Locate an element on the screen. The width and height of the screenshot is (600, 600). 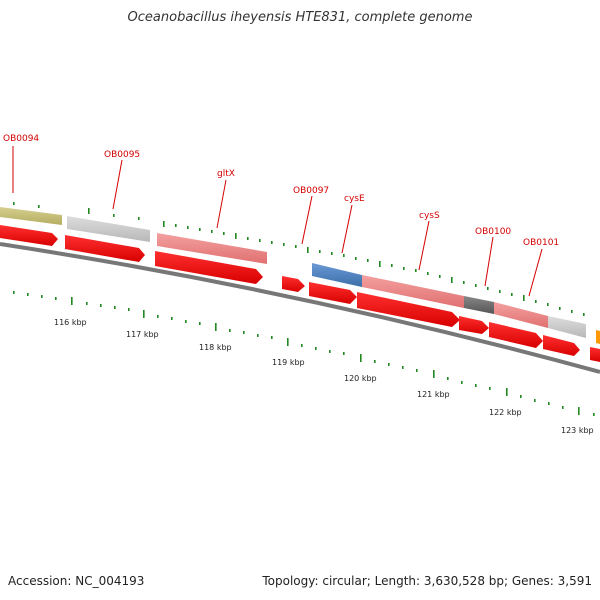
gene-label-ob0094: OB0094 is located at coordinates (21, 139).